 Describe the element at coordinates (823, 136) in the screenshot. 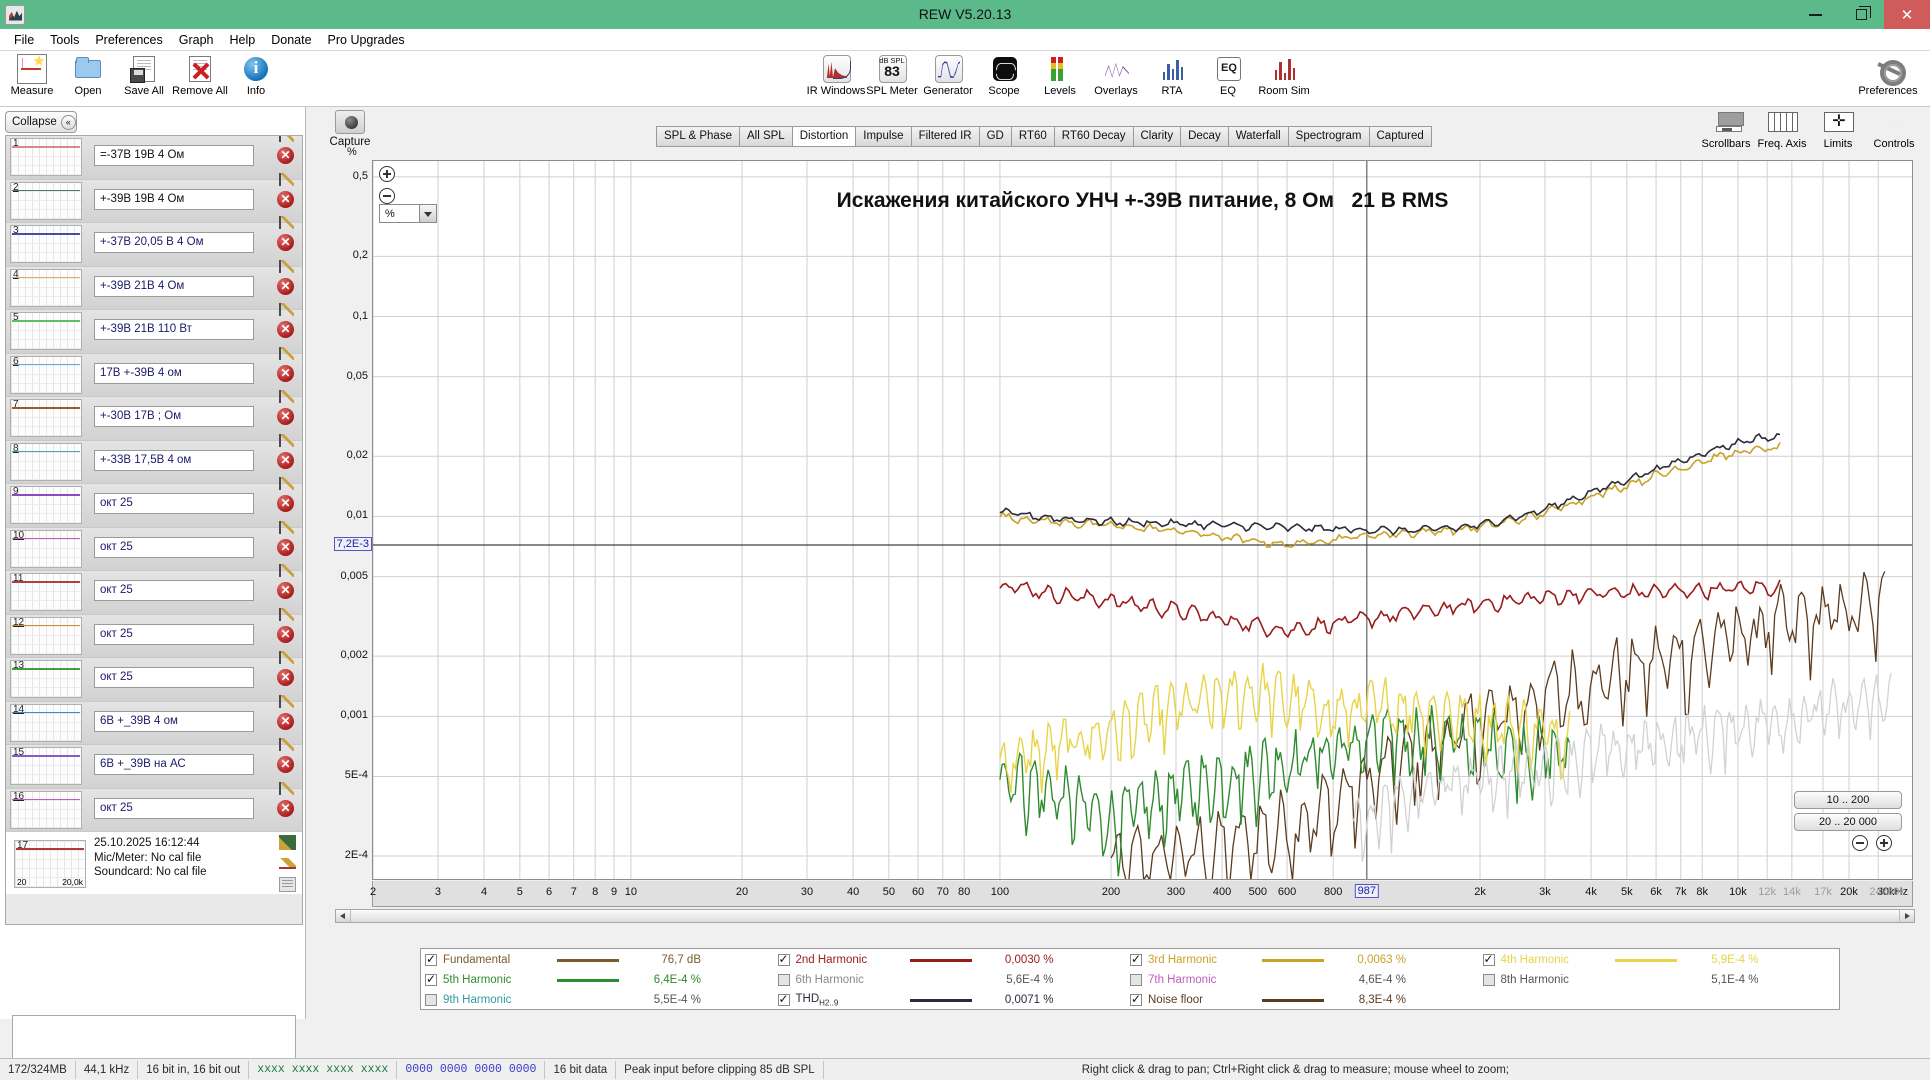

I see `tab-distortion: Distortion` at that location.